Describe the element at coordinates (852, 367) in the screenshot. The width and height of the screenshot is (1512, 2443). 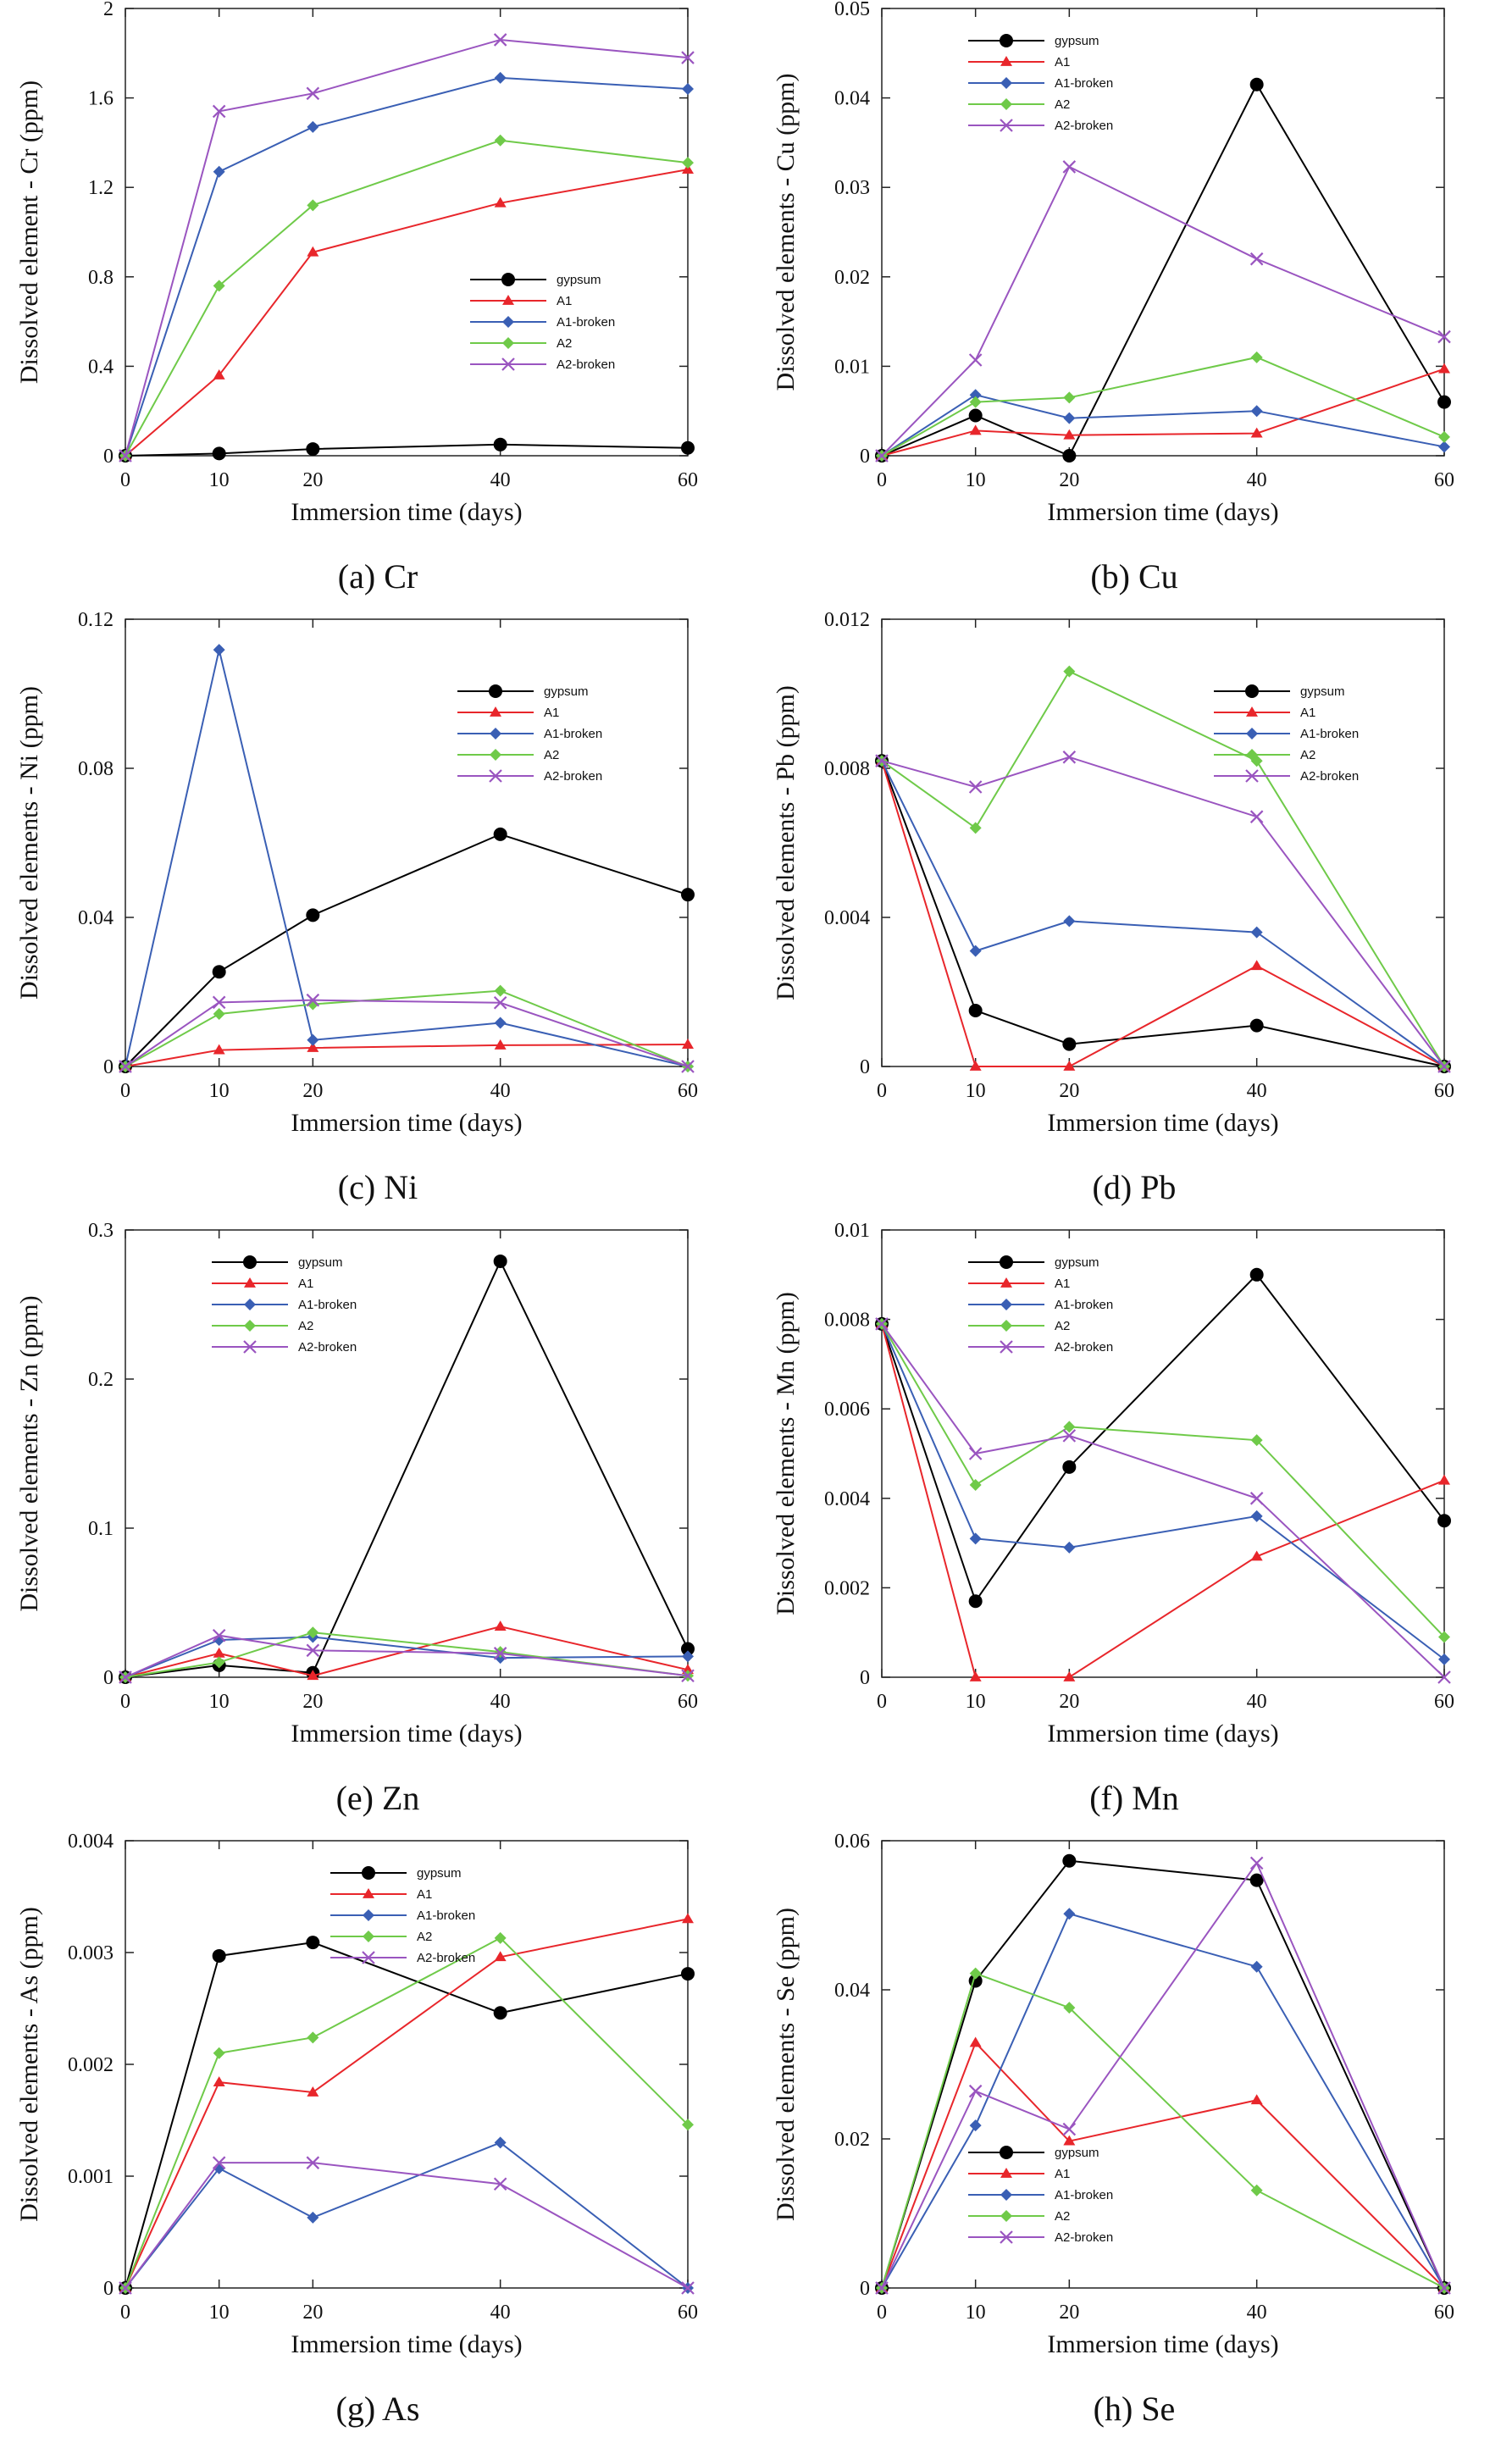
I see `y-tick-label: 0.01` at that location.